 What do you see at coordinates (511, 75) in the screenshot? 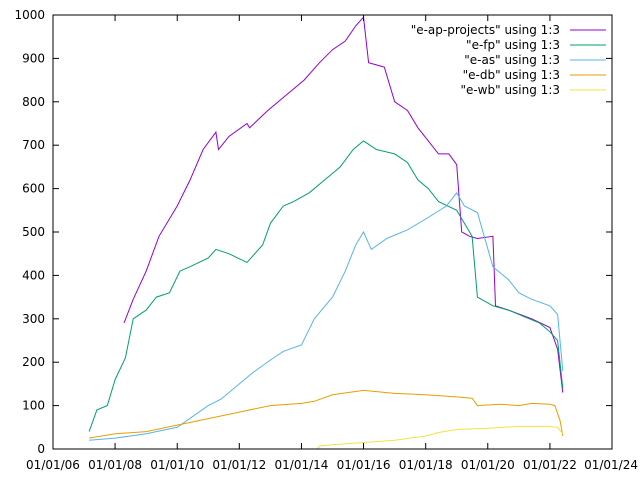
I see `legend-label-3: "e-db" using 1:3` at bounding box center [511, 75].